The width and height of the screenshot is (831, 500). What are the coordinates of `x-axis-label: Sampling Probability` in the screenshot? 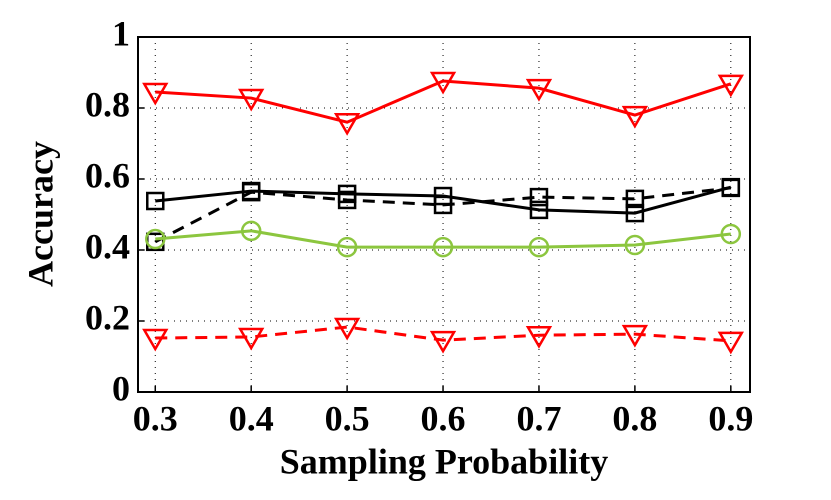 It's located at (444, 461).